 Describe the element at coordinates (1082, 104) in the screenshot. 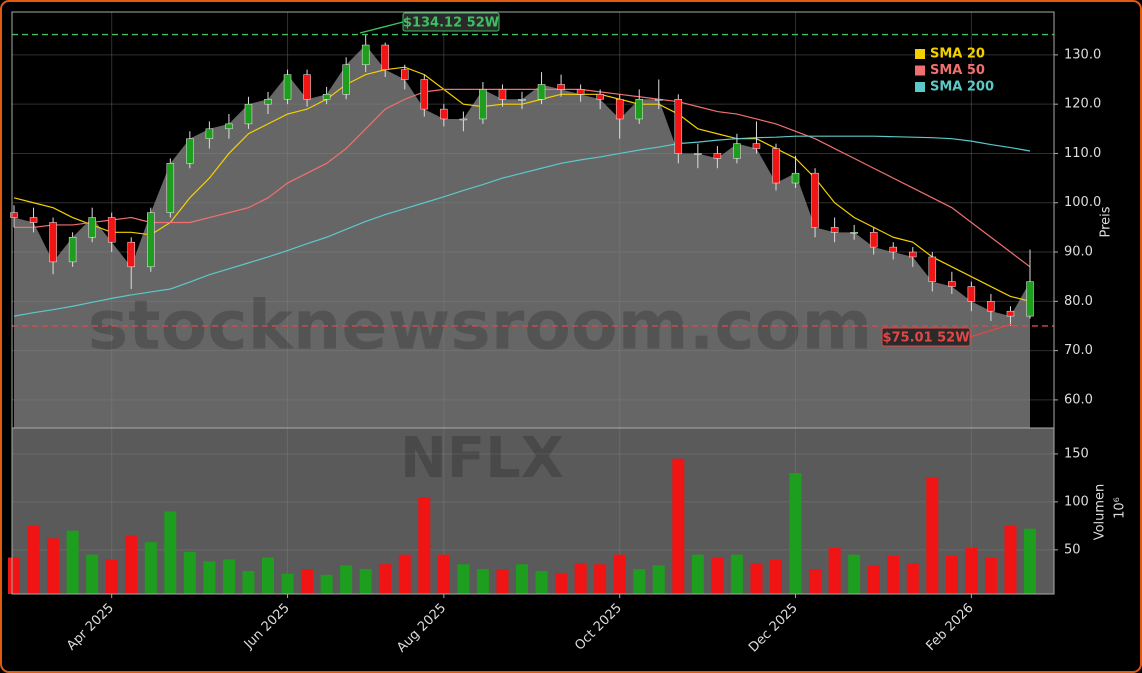

I see `y-tick-label: 120.0` at that location.